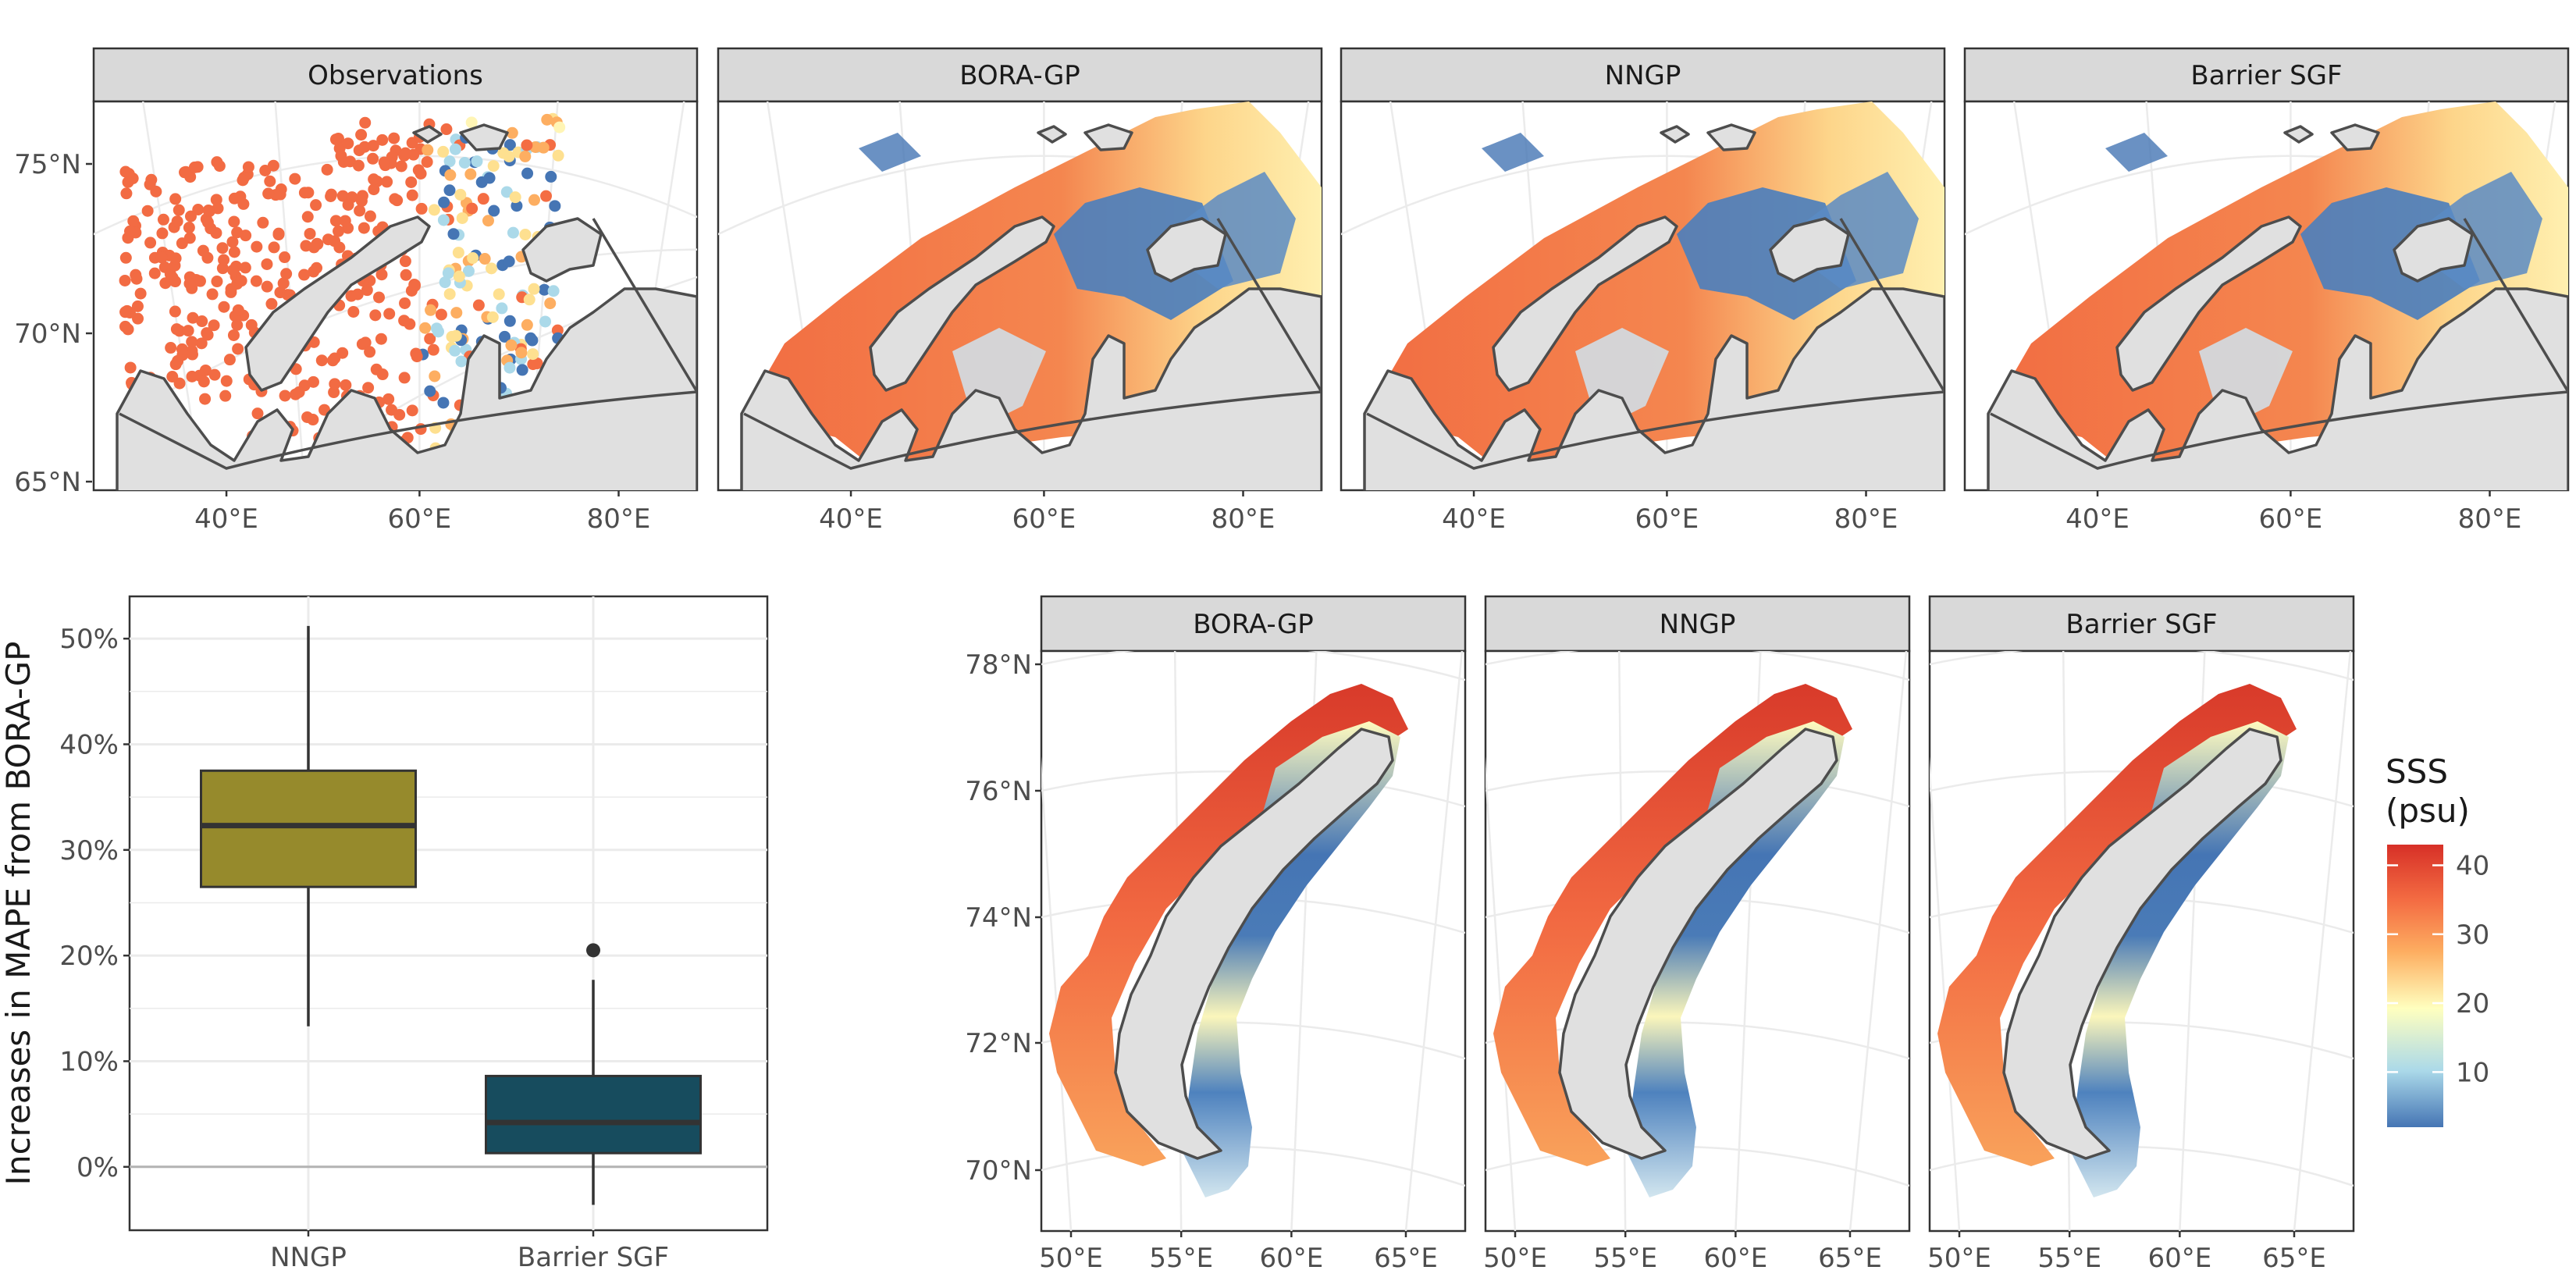 The width and height of the screenshot is (2576, 1288). What do you see at coordinates (2417, 772) in the screenshot?
I see `legend-title-line1: SSS` at bounding box center [2417, 772].